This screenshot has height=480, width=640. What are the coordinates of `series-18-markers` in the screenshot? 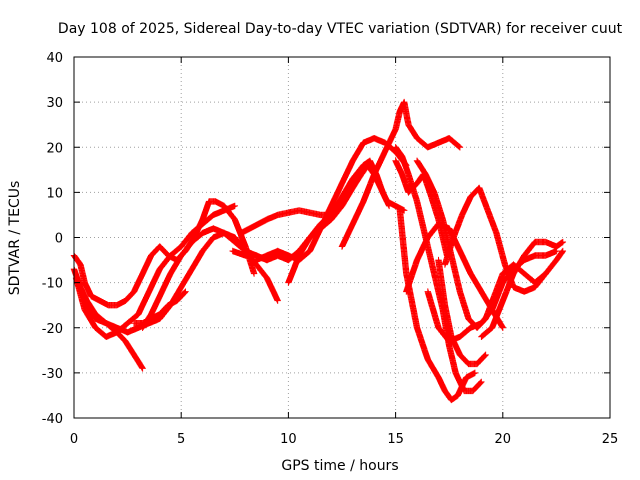 It's located at (522, 289).